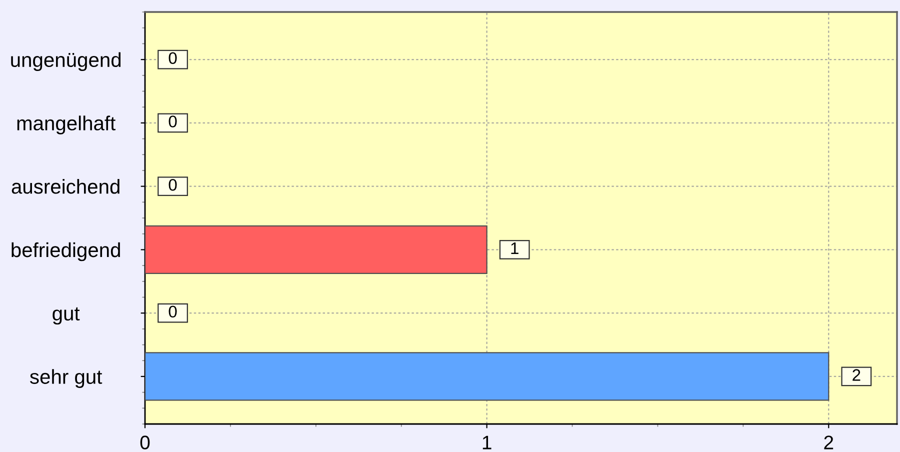 The height and width of the screenshot is (452, 900). What do you see at coordinates (514, 248) in the screenshot?
I see `data-label: 1` at bounding box center [514, 248].